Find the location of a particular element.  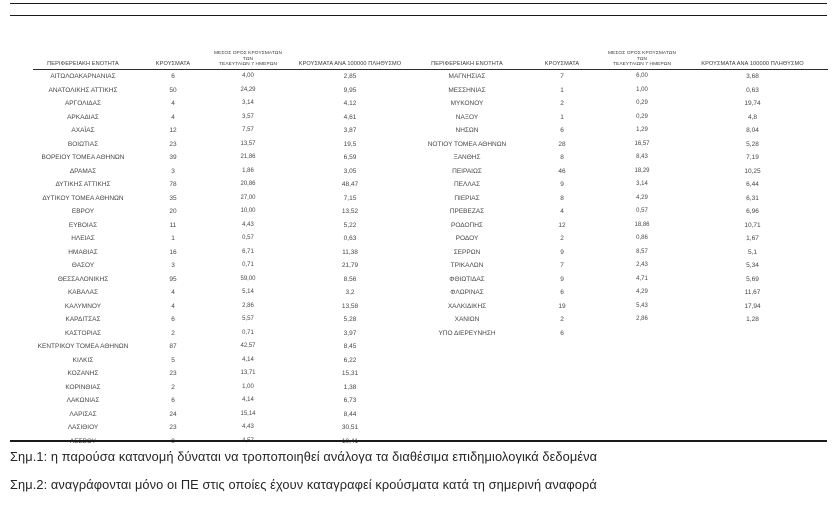

avg7-value: 10,00 is located at coordinates (248, 211).